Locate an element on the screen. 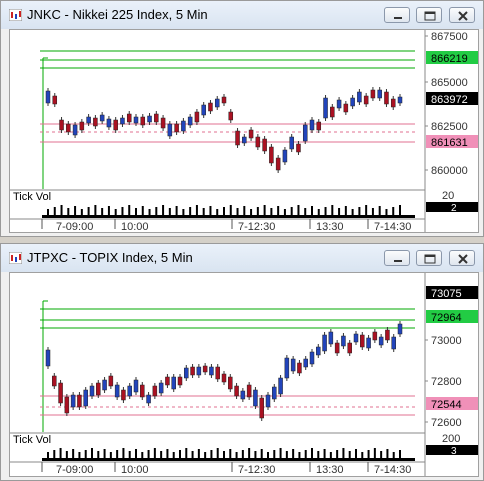 Image resolution: width=484 pixels, height=481 pixels. volume-axis-label: 20 is located at coordinates (448, 196).